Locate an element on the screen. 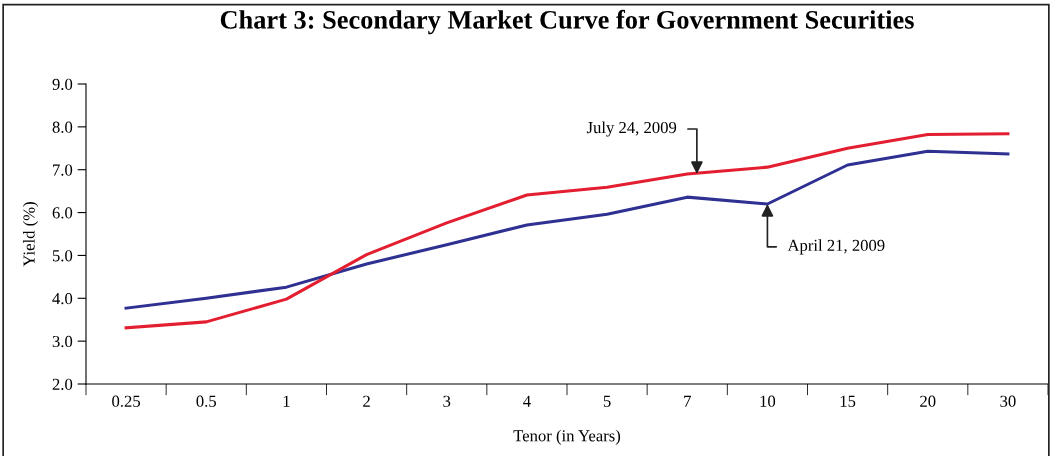 The height and width of the screenshot is (456, 1052). chart-title: Chart 3: Secondary Market Curve for Government Securities is located at coordinates (567, 22).